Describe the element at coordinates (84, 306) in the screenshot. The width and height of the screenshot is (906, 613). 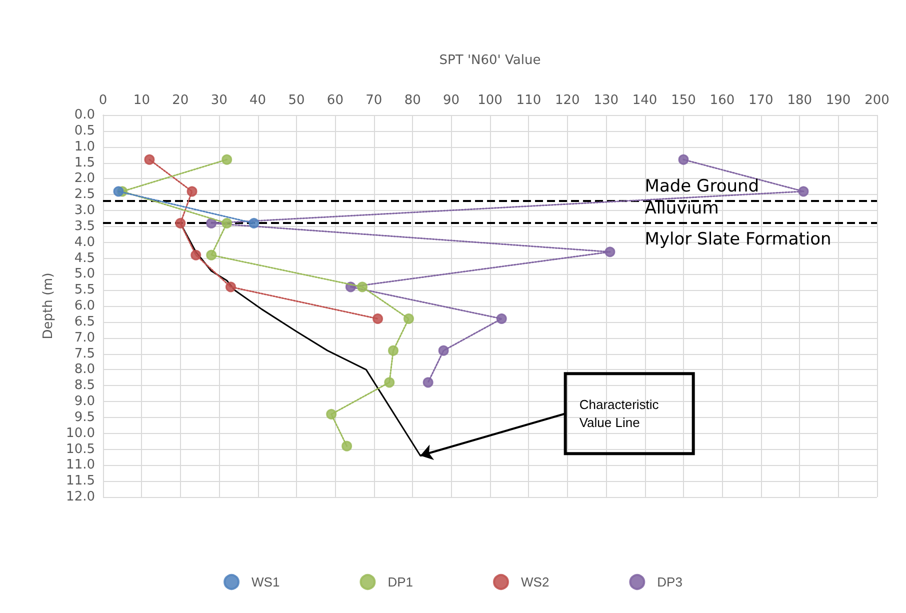
I see `y-tick-label: 6.0` at that location.